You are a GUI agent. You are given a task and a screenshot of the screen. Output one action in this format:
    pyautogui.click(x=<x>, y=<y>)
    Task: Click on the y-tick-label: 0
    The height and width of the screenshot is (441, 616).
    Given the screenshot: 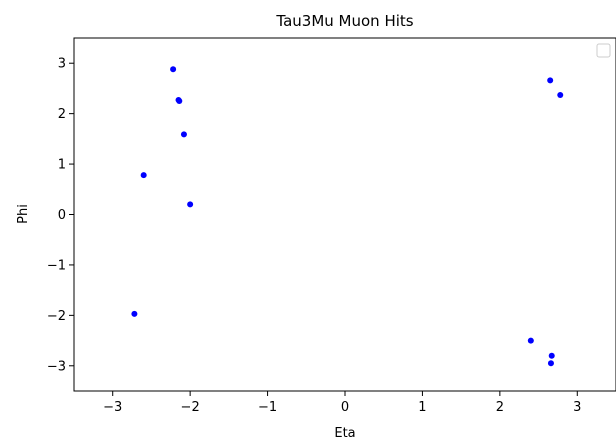 What is the action you would take?
    pyautogui.click(x=62, y=215)
    